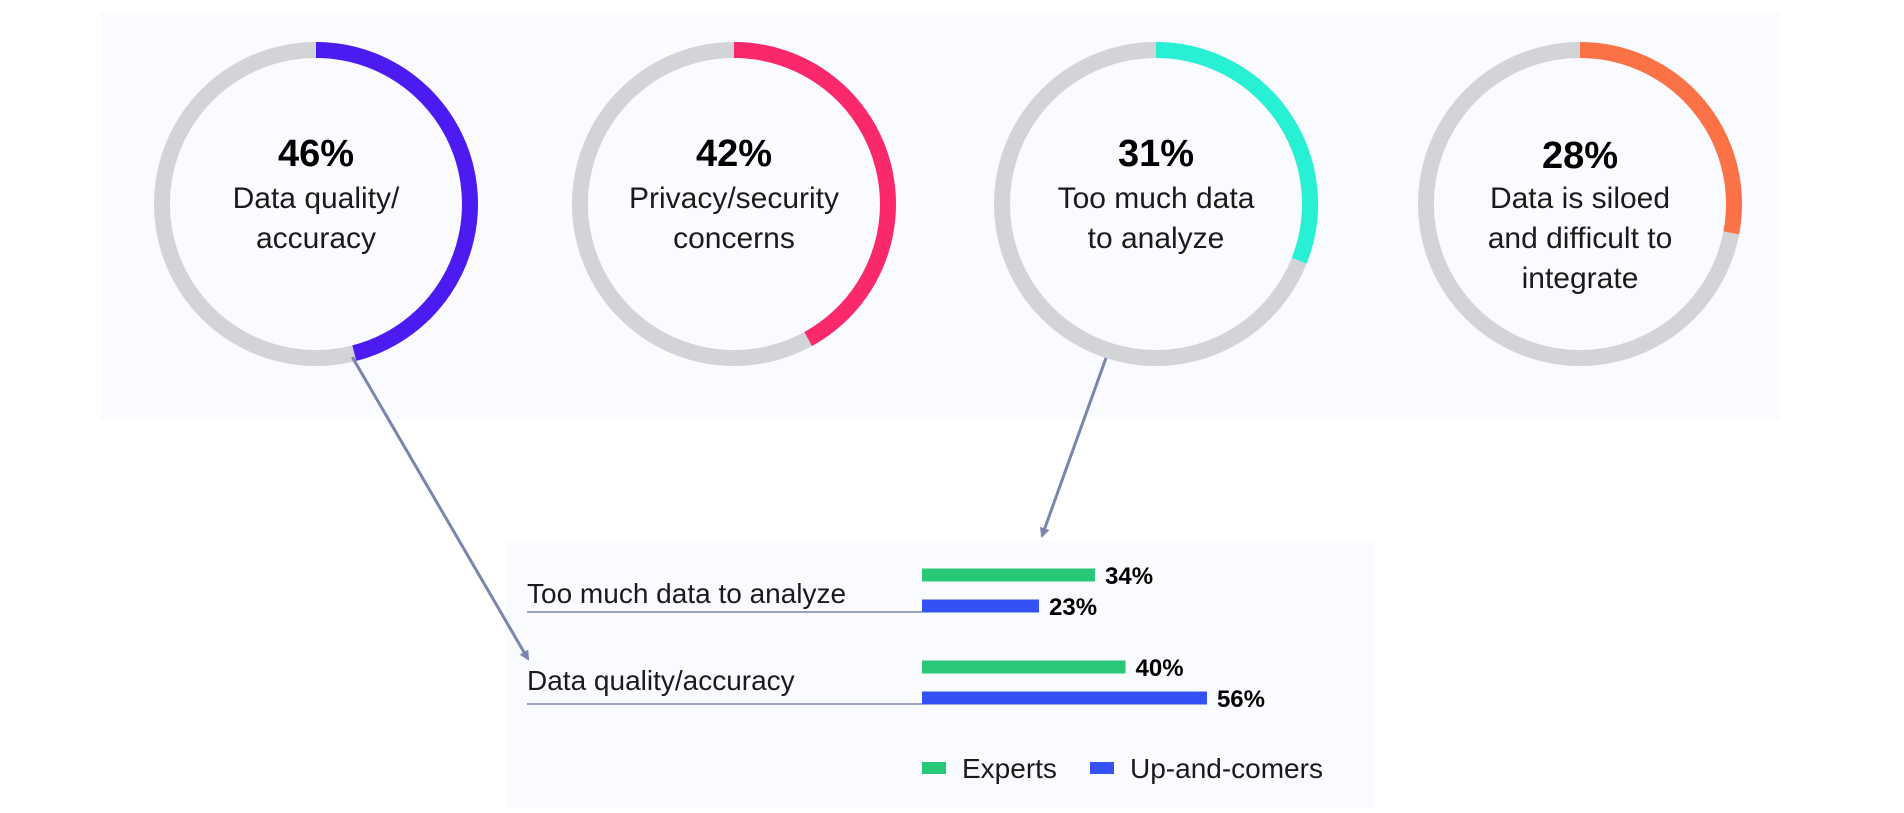 The height and width of the screenshot is (813, 1904). I want to click on legend-item-2: Up-and-comers, so click(1206, 768).